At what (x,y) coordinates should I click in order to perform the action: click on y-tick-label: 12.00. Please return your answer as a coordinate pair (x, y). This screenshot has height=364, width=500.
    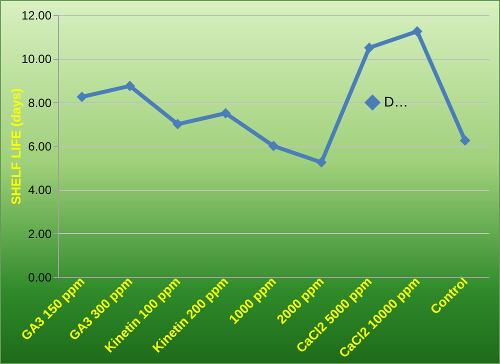
    Looking at the image, I should click on (36, 15).